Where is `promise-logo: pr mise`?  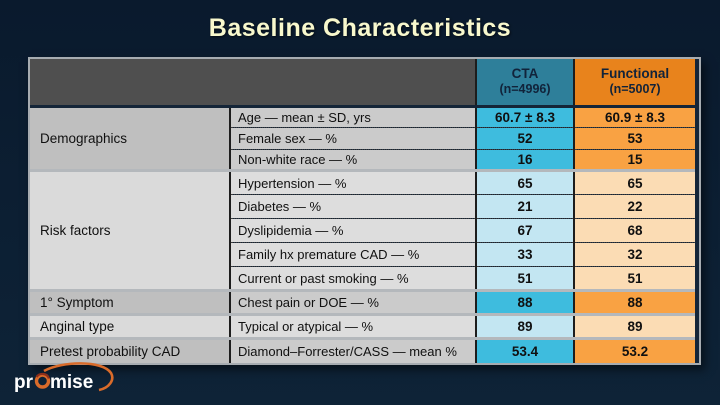
promise-logo: pr mise is located at coordinates (70, 380).